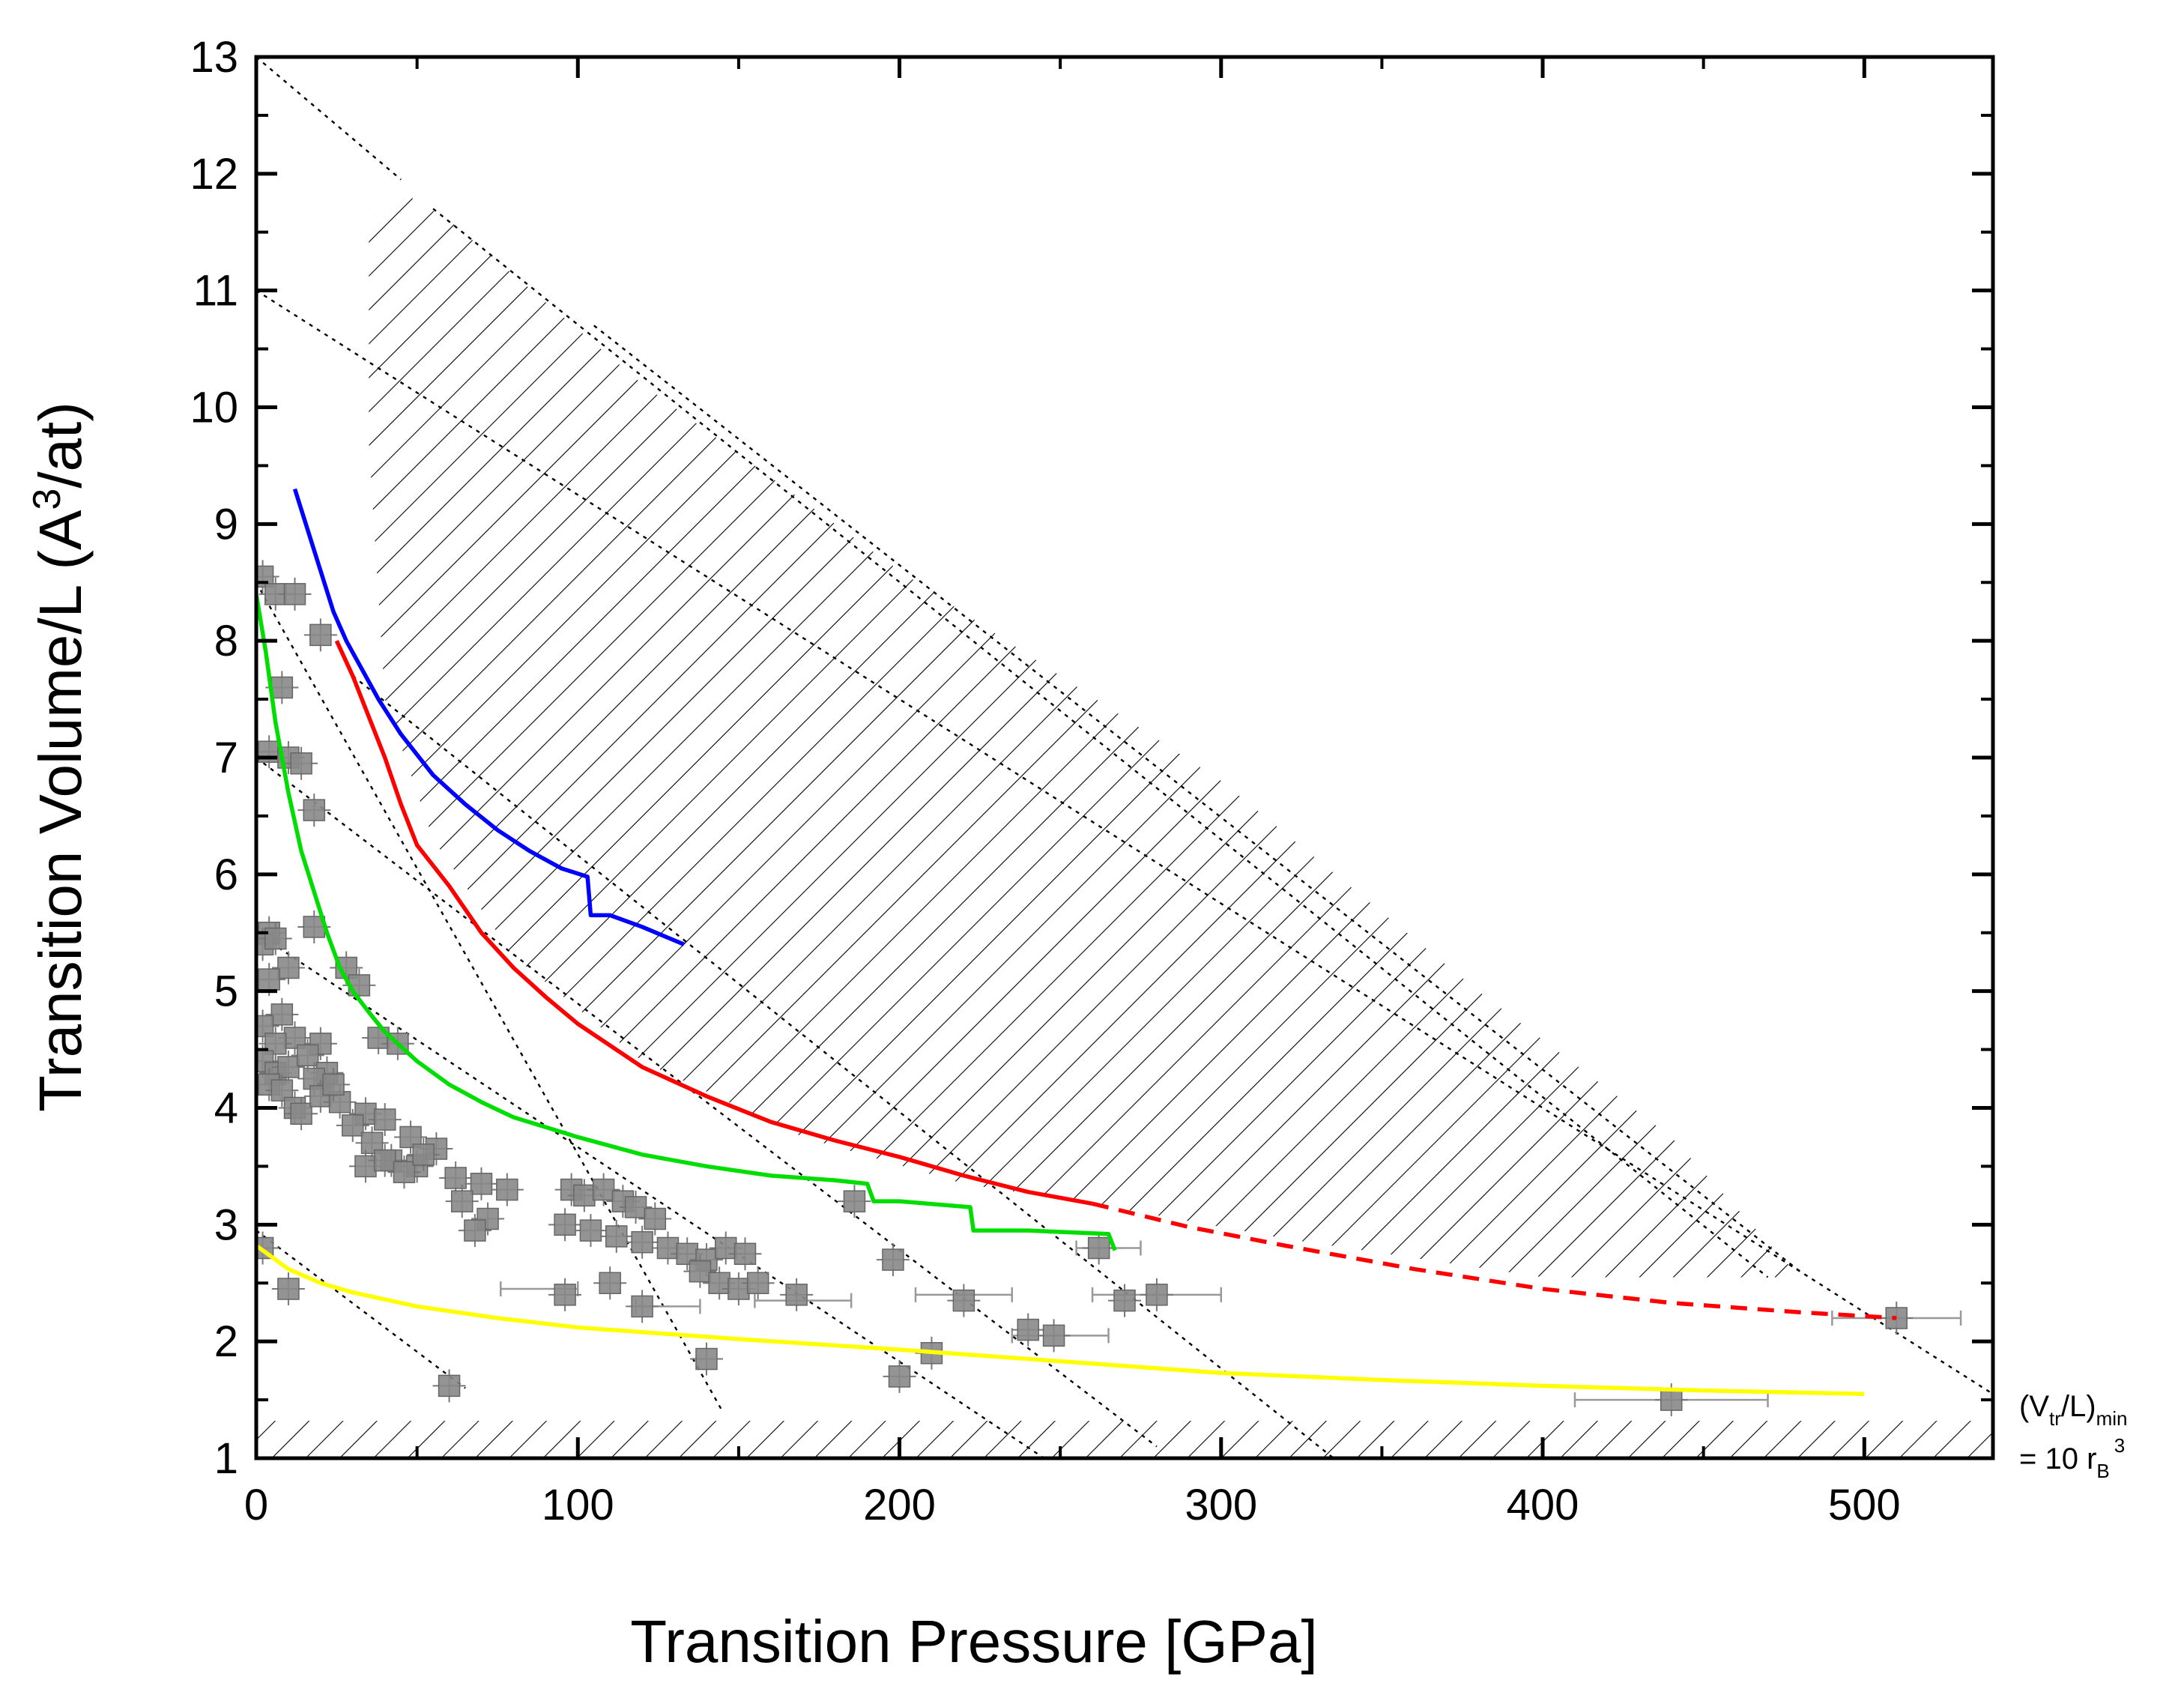 The image size is (2184, 1701). I want to click on y-tick-label-12: 13, so click(214, 57).